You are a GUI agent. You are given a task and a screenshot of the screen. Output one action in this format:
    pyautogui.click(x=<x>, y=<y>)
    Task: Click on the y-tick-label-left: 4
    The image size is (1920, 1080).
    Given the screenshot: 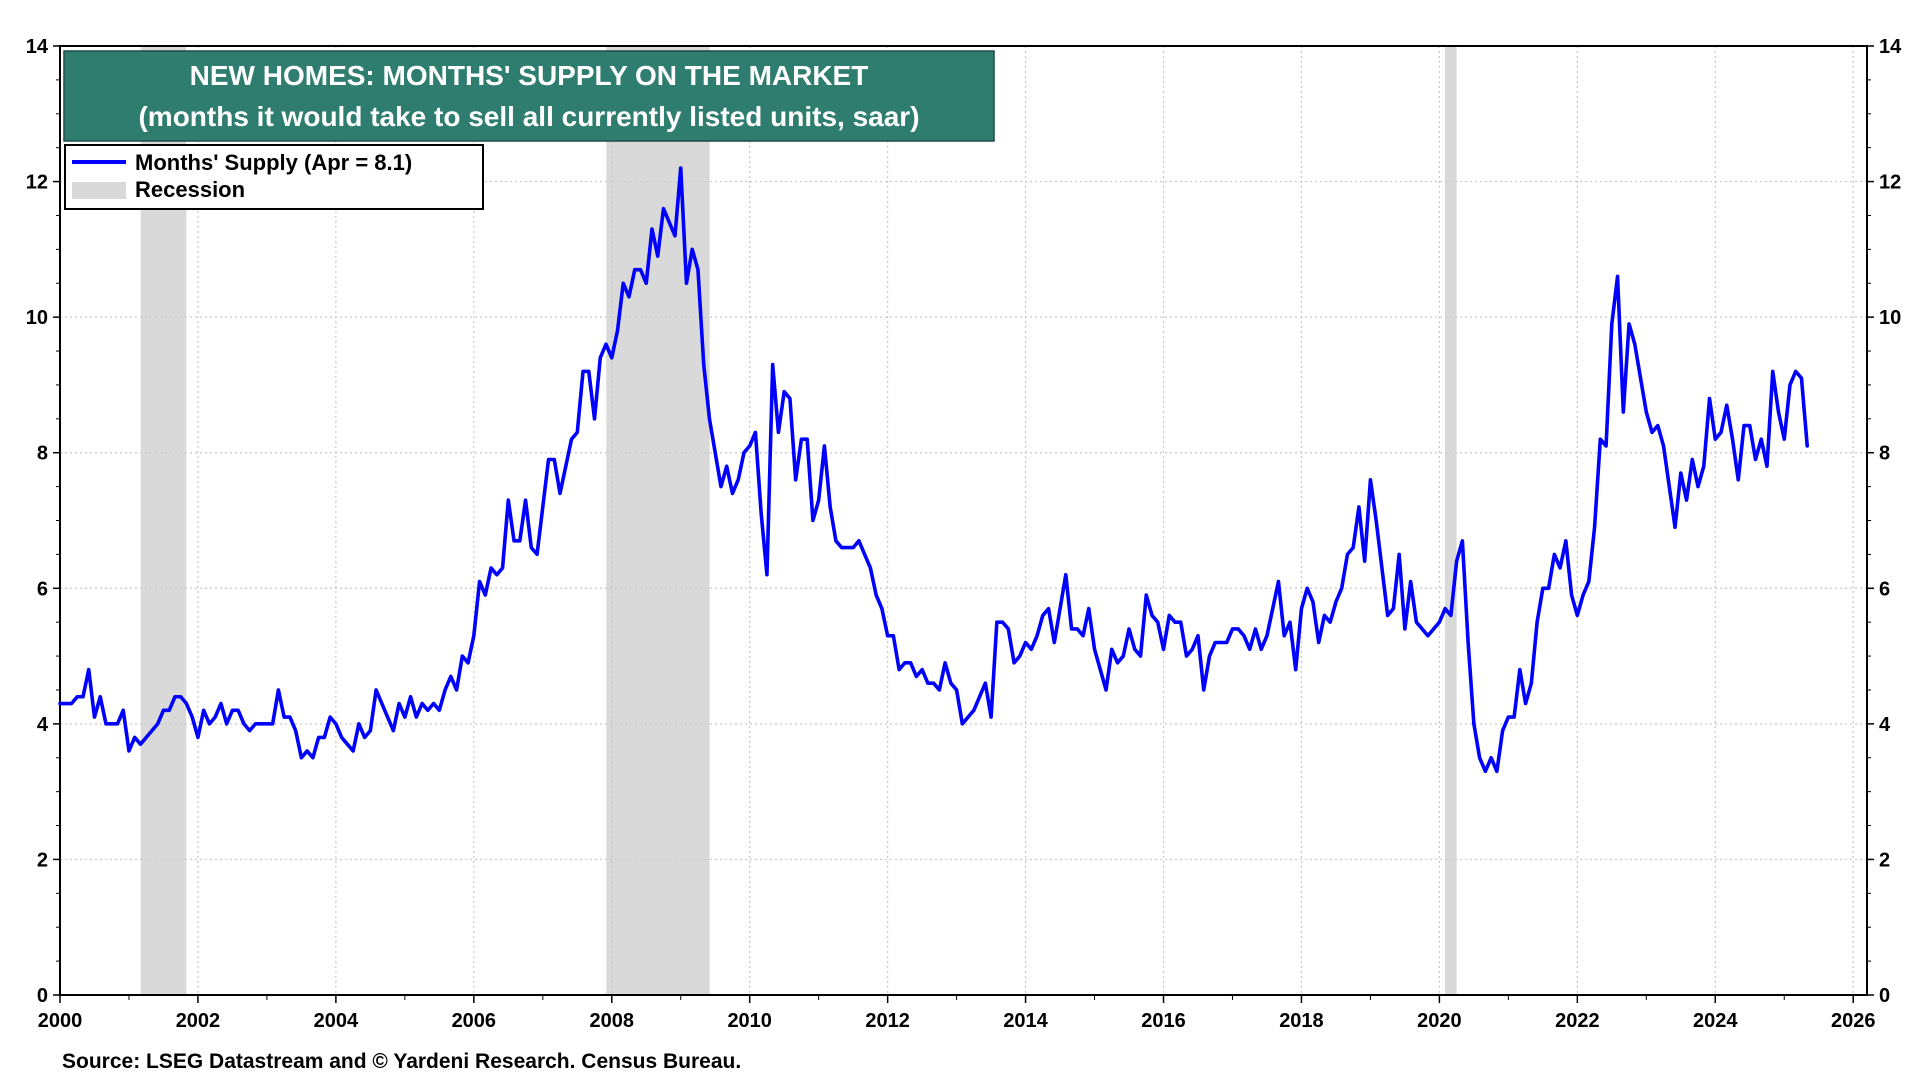 What is the action you would take?
    pyautogui.click(x=43, y=725)
    